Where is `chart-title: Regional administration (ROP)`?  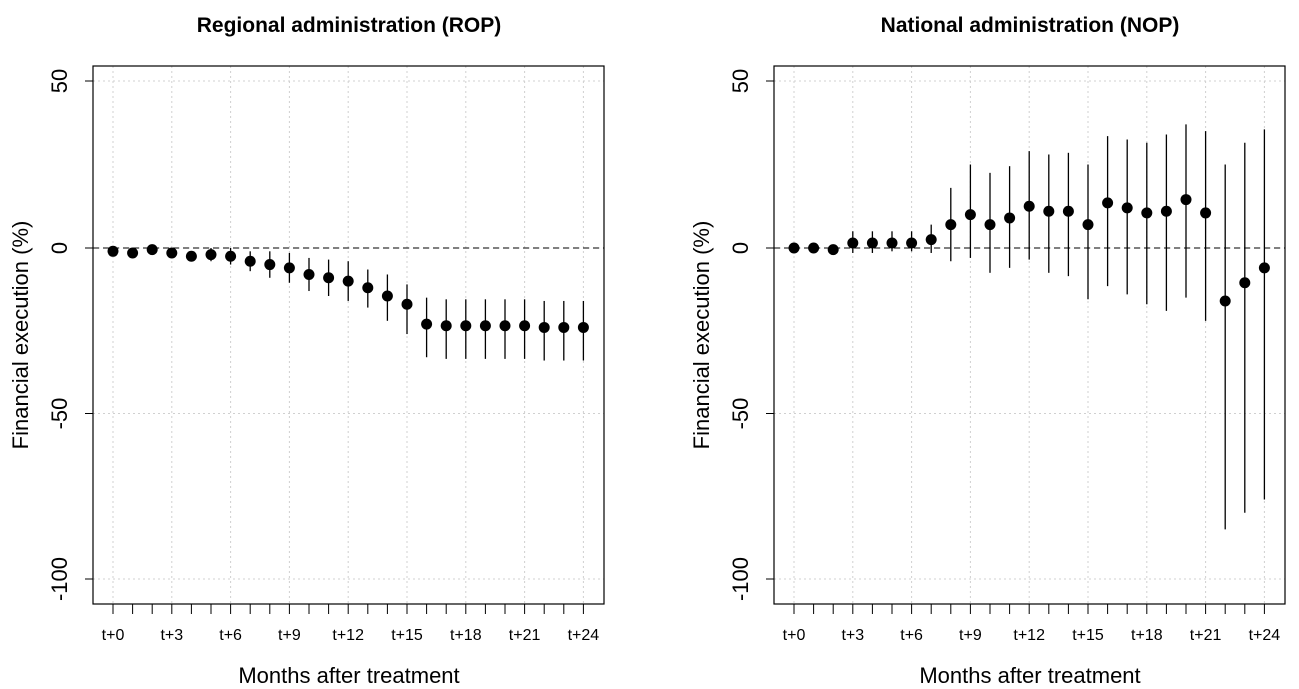
chart-title: Regional administration (ROP) is located at coordinates (349, 25).